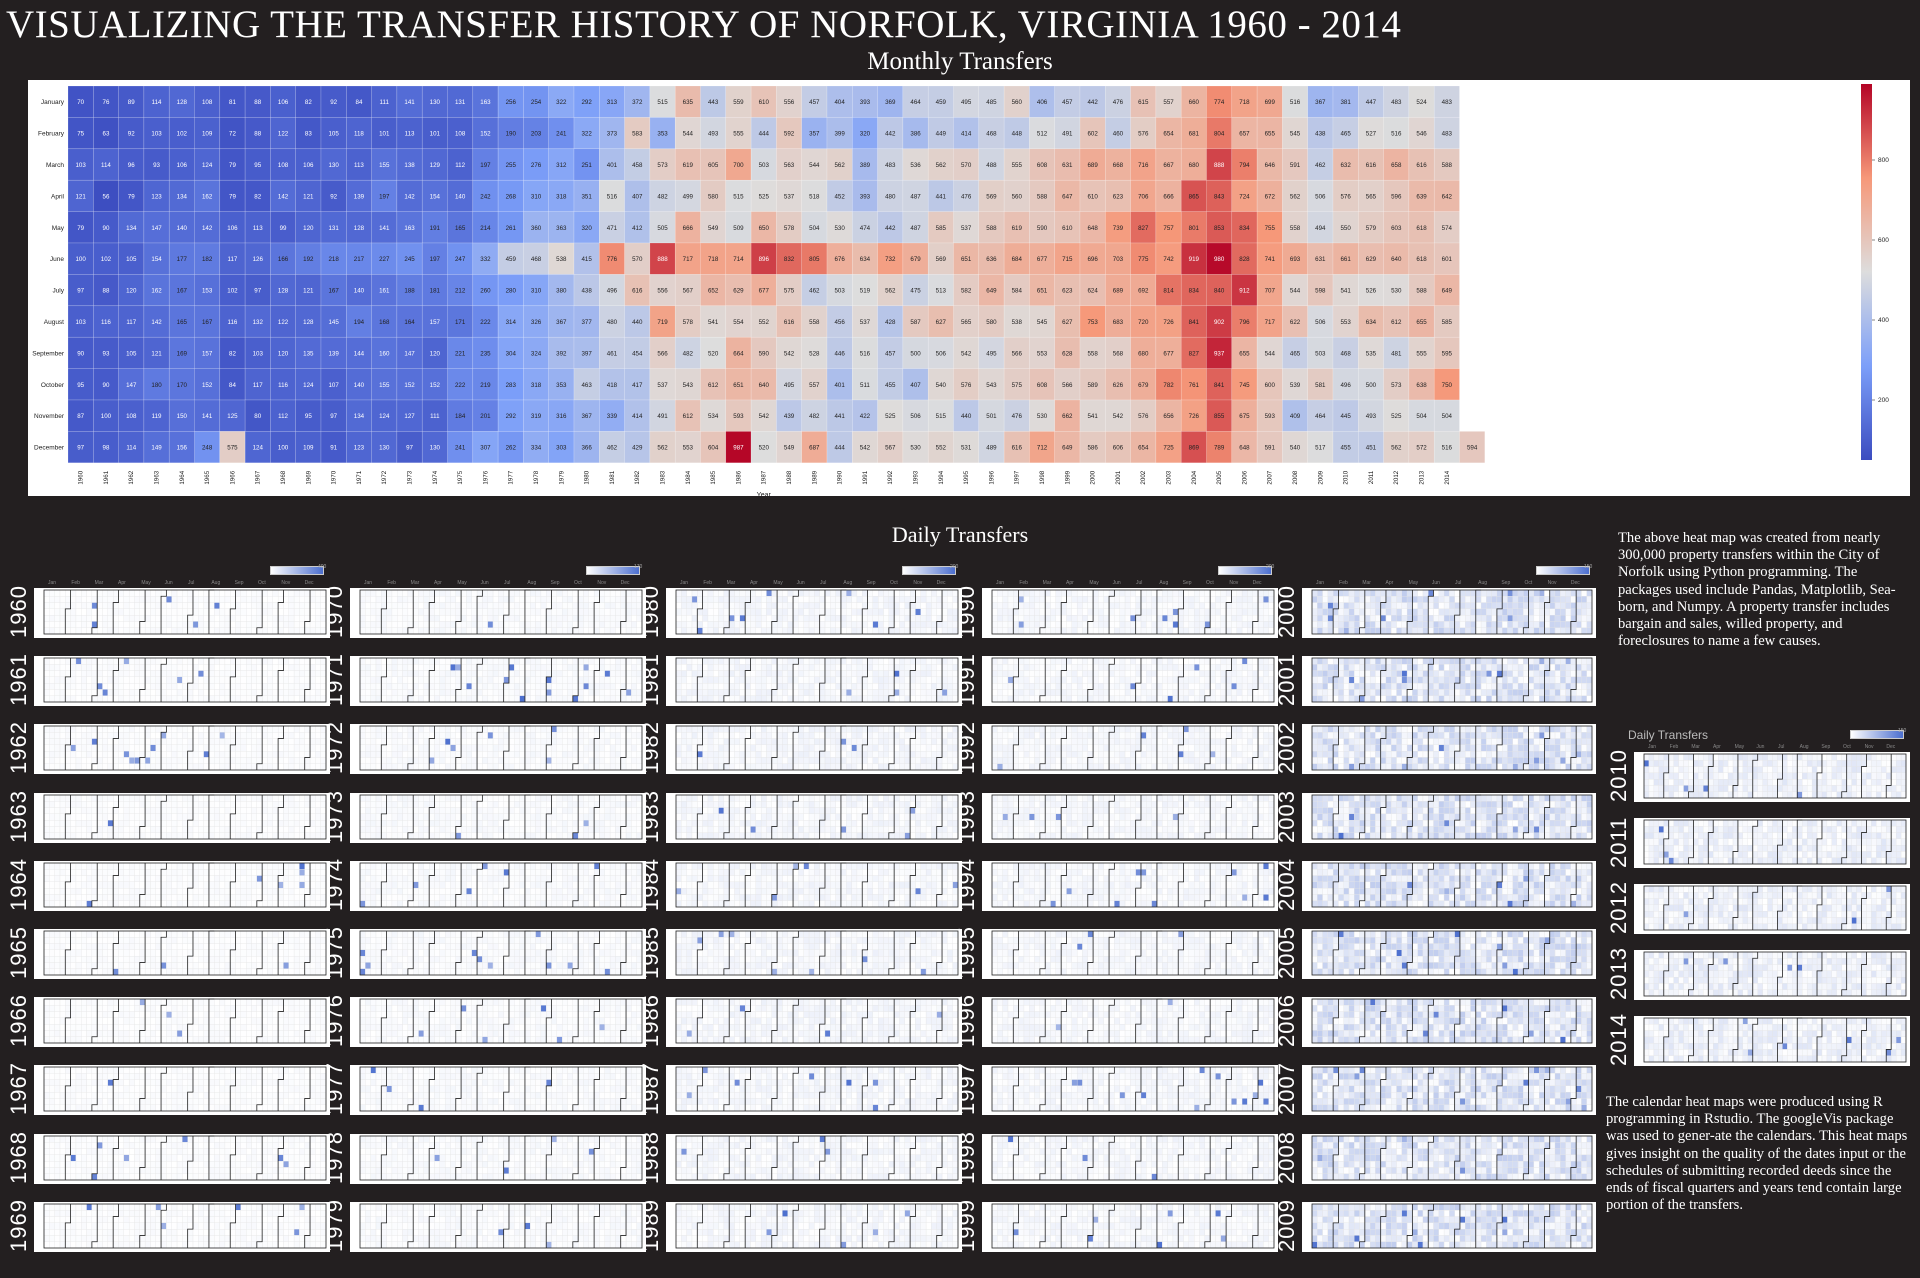  What do you see at coordinates (1345, 102) in the screenshot?
I see `heatmap-cell-label: 381` at bounding box center [1345, 102].